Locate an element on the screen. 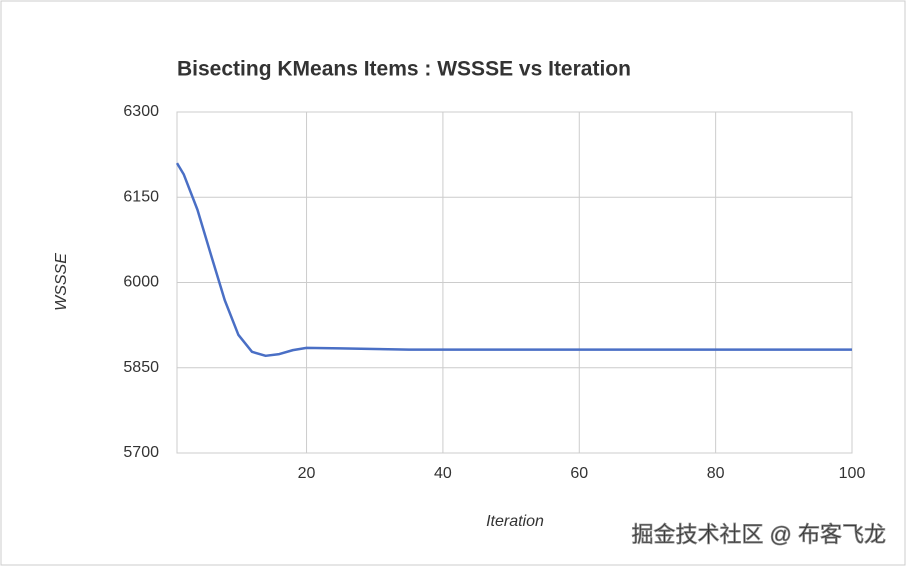 This screenshot has height=566, width=906. watermark: 掘金技术社区 @ 布客飞龙 is located at coordinates (758, 534).